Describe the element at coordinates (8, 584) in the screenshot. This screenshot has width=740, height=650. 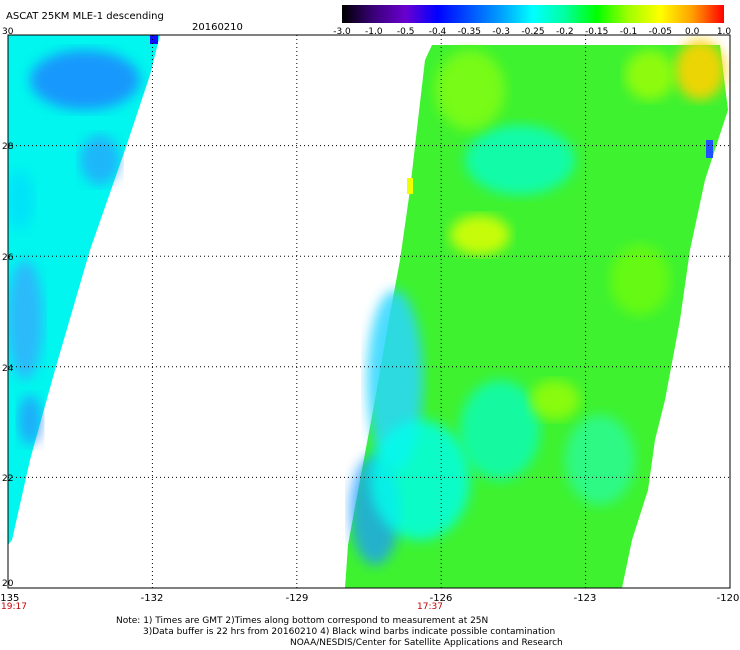
I see `lat-label: 20` at that location.